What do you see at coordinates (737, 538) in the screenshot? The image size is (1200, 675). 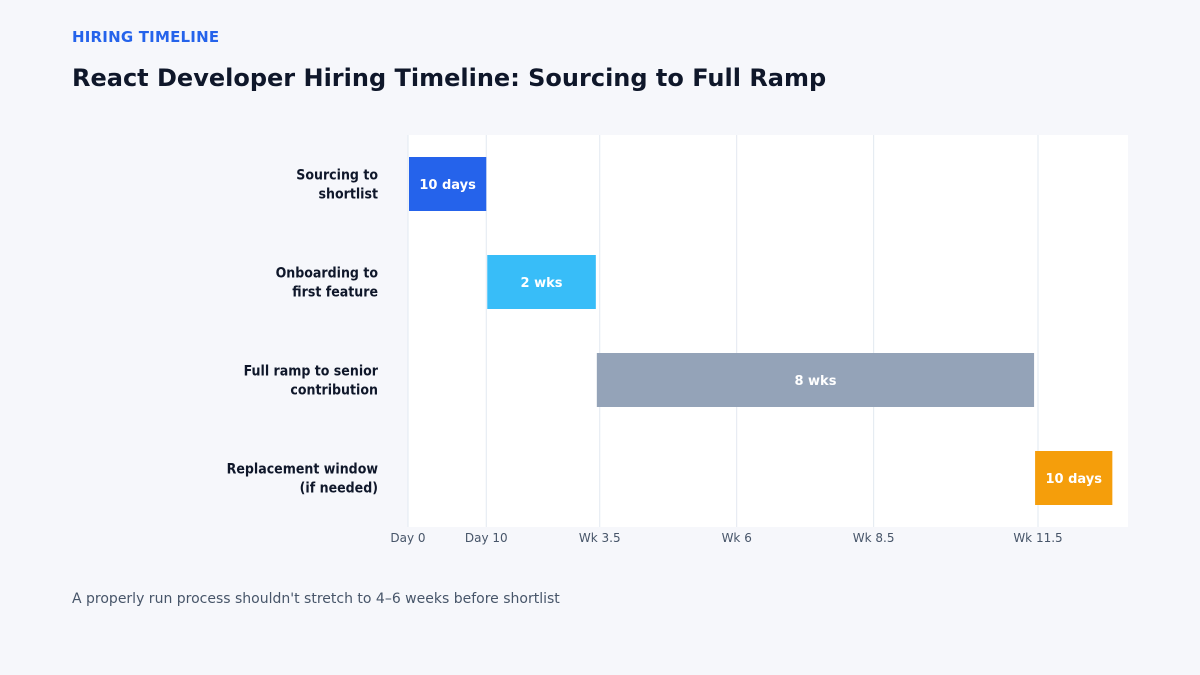 I see `x-tick-label: Wk 6` at bounding box center [737, 538].